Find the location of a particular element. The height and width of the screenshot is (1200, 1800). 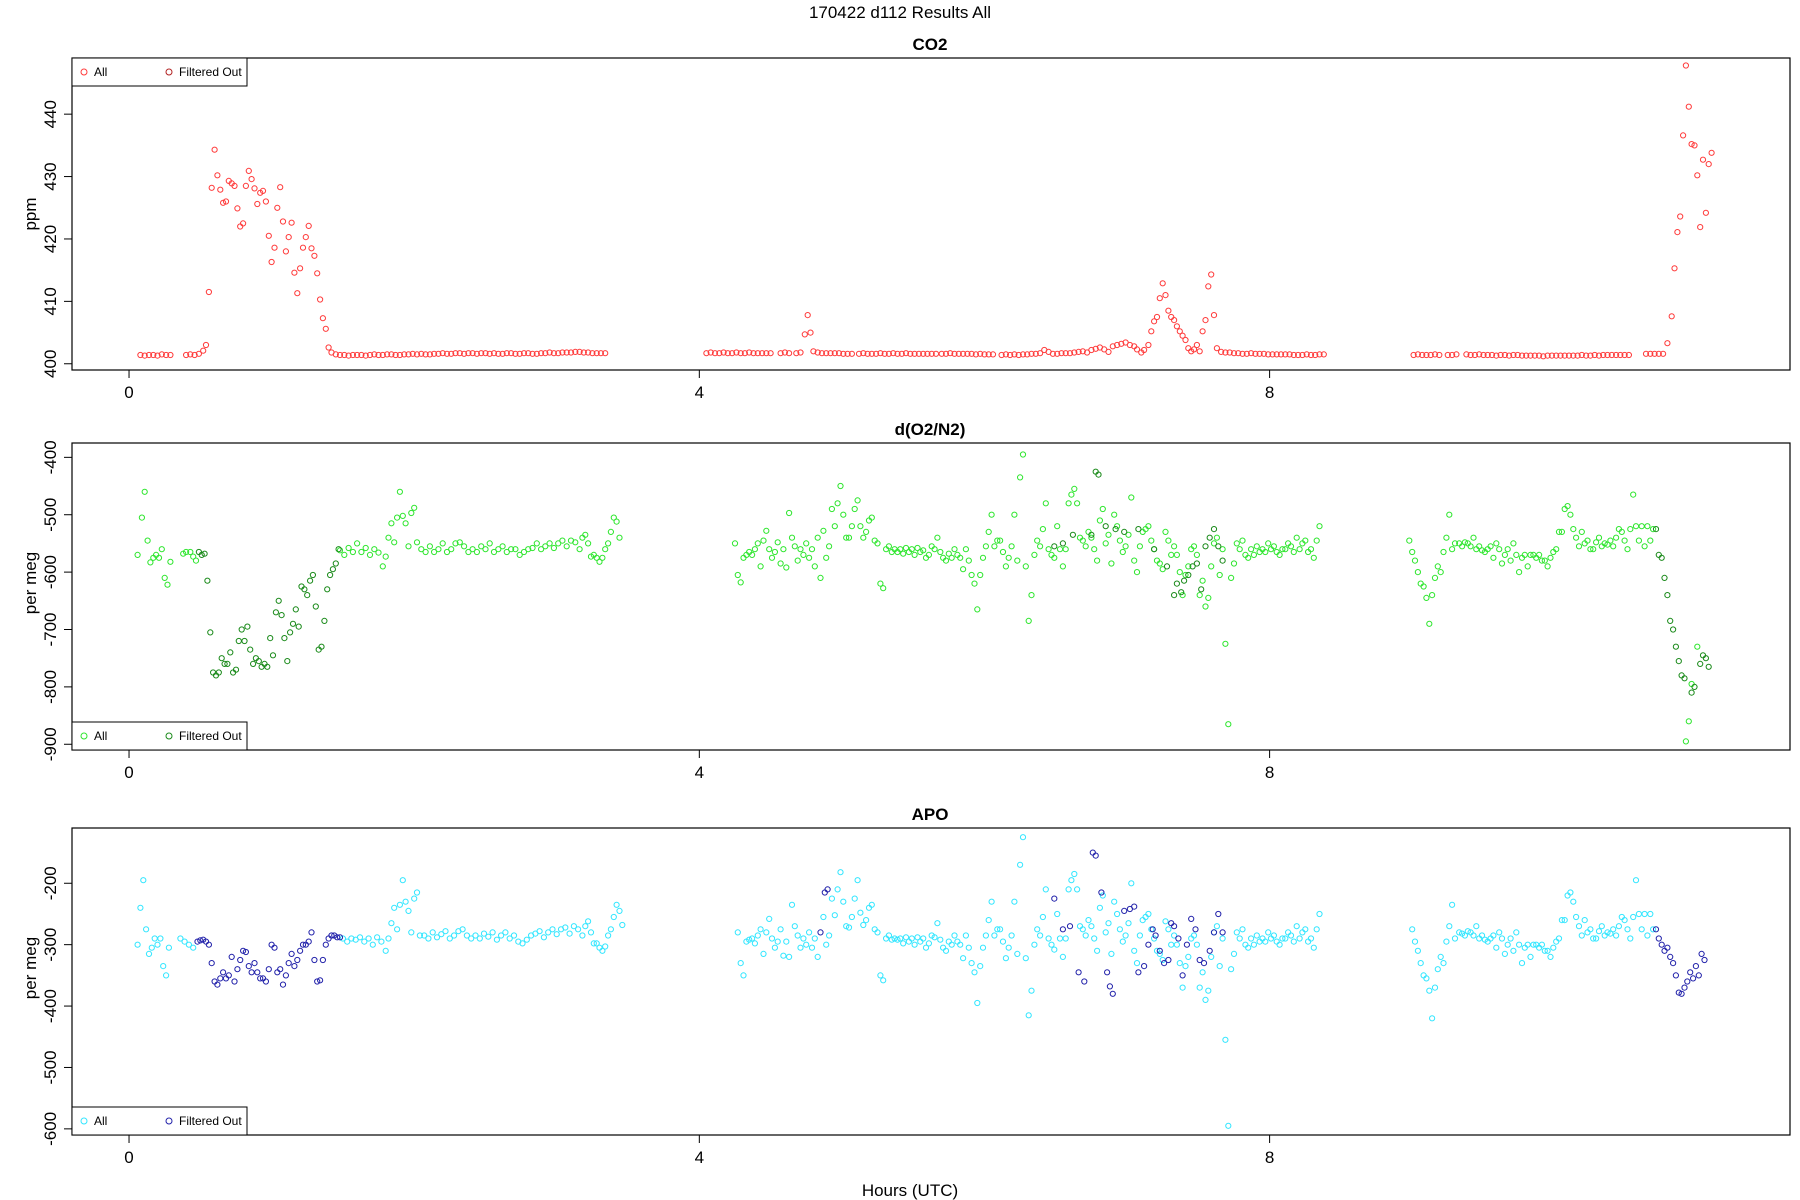

y-tick-label: -500 is located at coordinates (50, 515).